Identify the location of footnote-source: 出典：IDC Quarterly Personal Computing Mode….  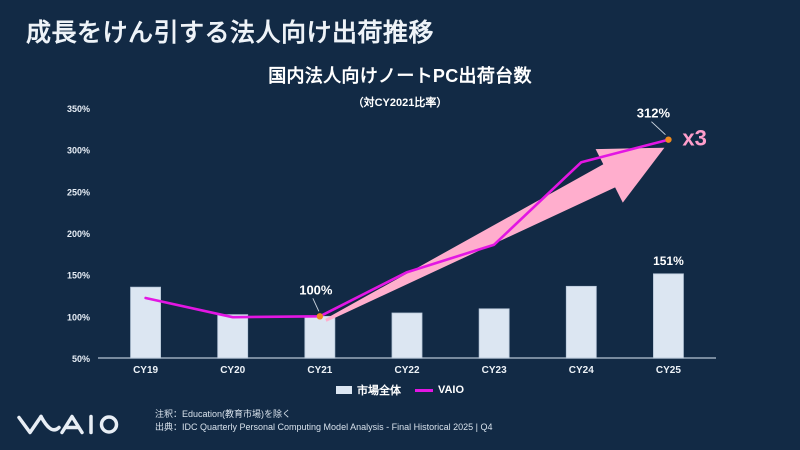
(324, 427).